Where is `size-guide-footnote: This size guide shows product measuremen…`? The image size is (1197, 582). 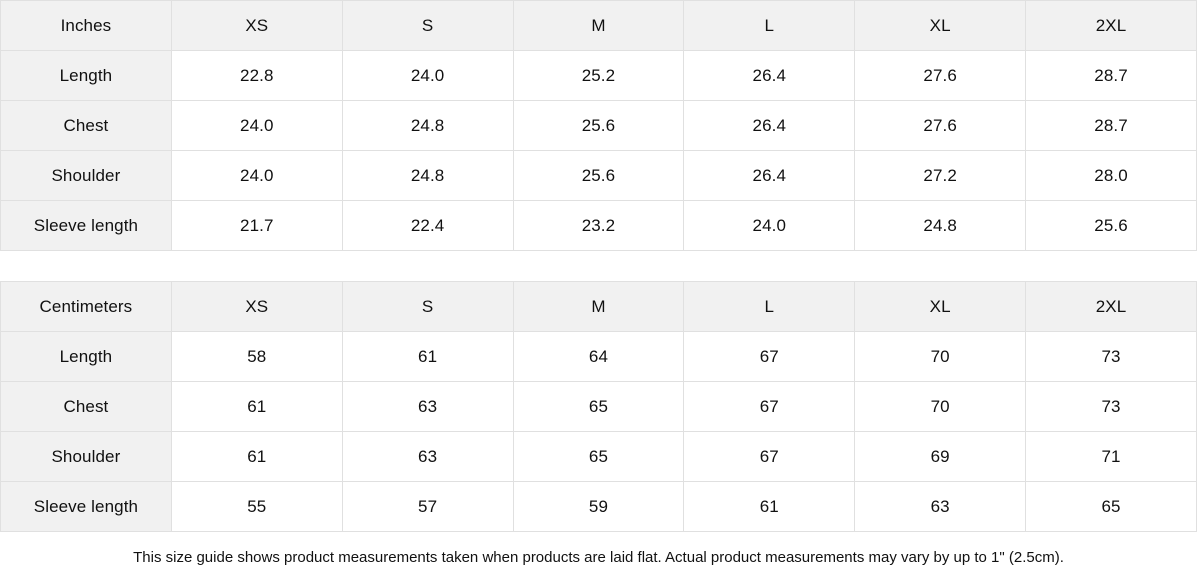 size-guide-footnote: This size guide shows product measuremen… is located at coordinates (598, 557).